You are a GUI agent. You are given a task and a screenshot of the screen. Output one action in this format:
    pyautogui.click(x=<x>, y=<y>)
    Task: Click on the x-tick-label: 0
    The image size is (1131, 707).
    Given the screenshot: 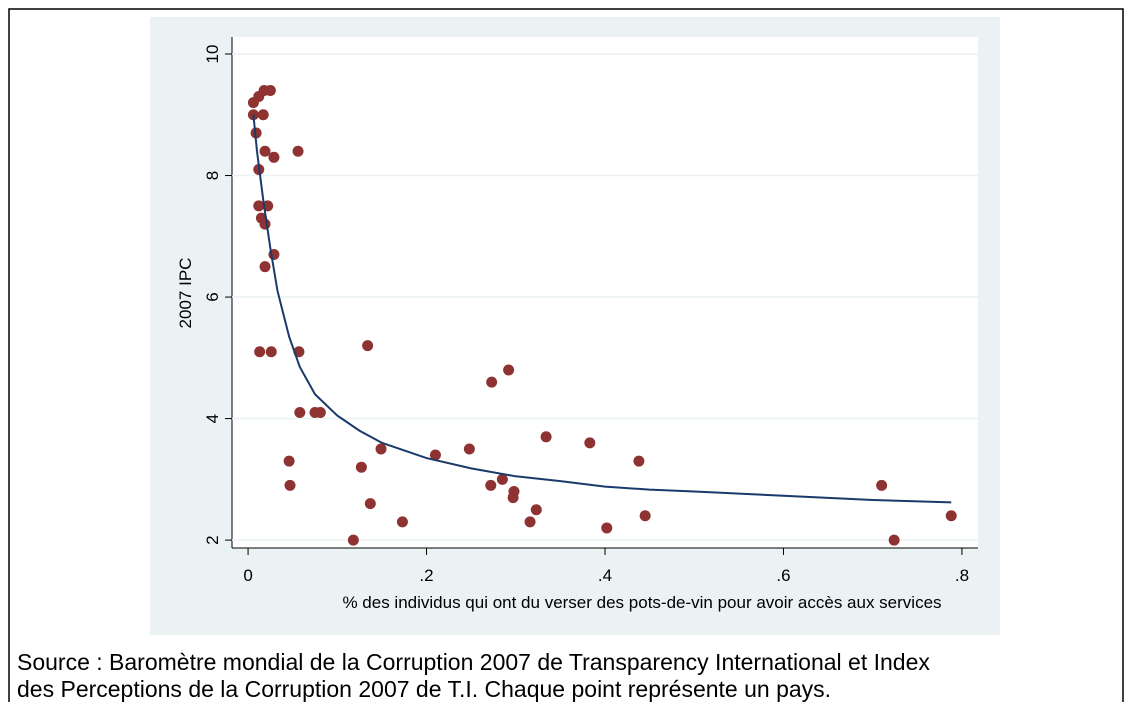 What is the action you would take?
    pyautogui.click(x=247, y=575)
    